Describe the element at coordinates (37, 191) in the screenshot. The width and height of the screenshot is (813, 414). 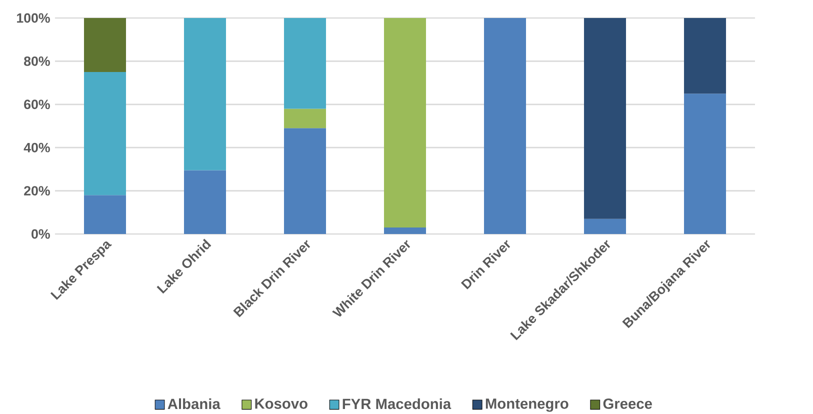
I see `y-tick-label: 20%` at that location.